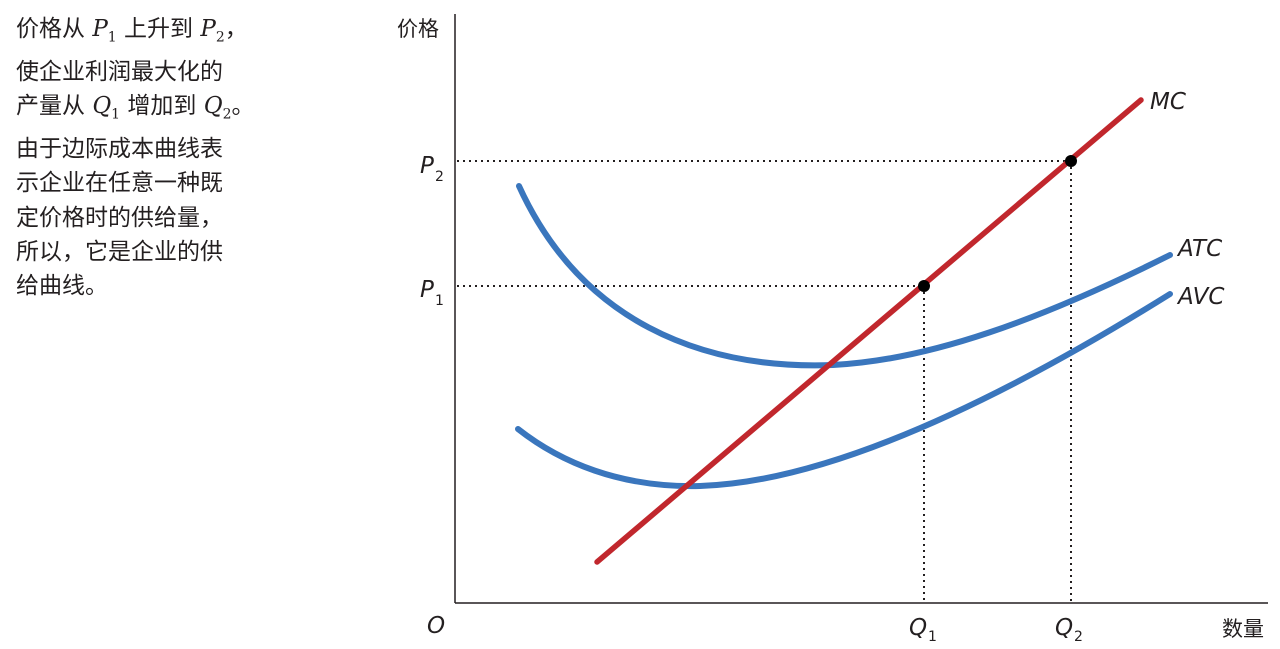 Image resolution: width=1280 pixels, height=649 pixels. I want to click on avc-label: AVC, so click(1200, 297).